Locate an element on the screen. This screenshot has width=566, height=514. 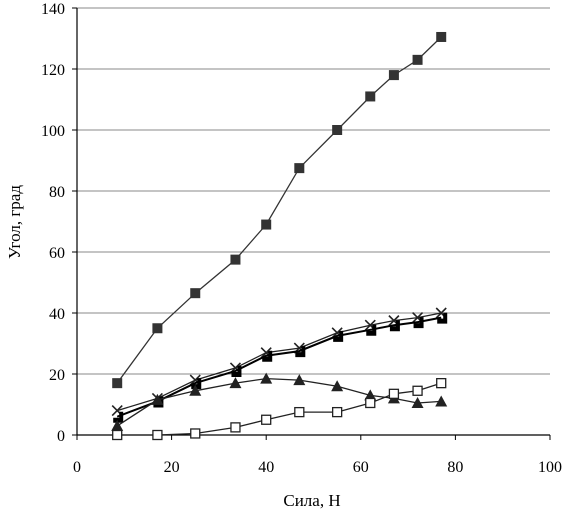
x-tick-label: 20 is located at coordinates (172, 467).